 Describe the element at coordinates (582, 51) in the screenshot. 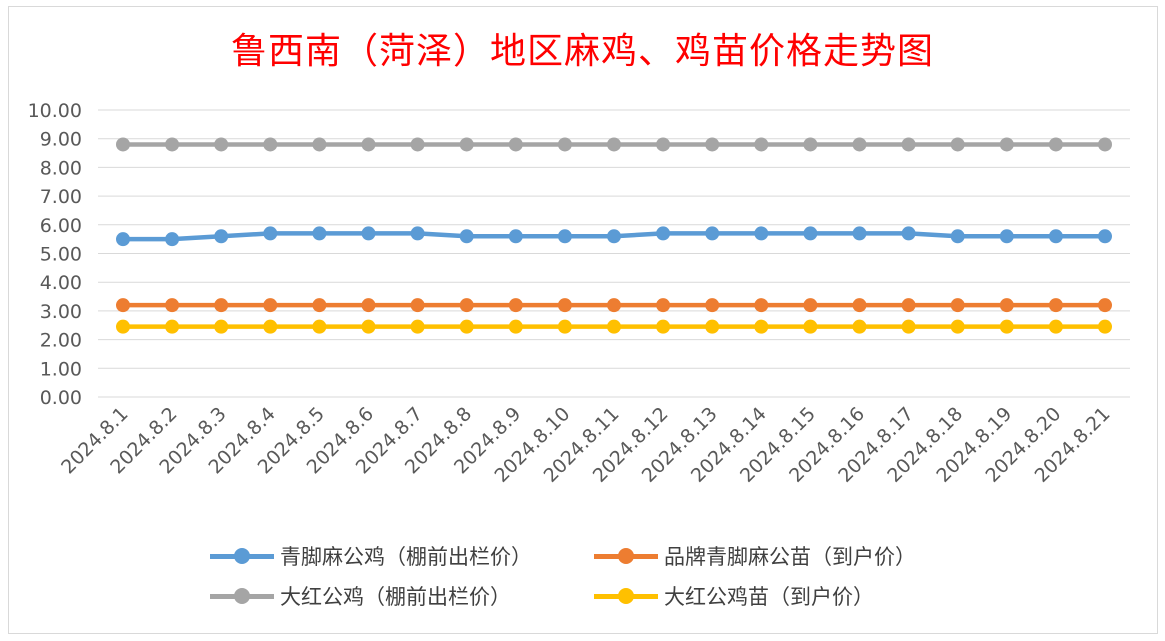

I see `chart-title: 鲁西南（菏泽）地区麻鸡、鸡苗价格走势图` at that location.